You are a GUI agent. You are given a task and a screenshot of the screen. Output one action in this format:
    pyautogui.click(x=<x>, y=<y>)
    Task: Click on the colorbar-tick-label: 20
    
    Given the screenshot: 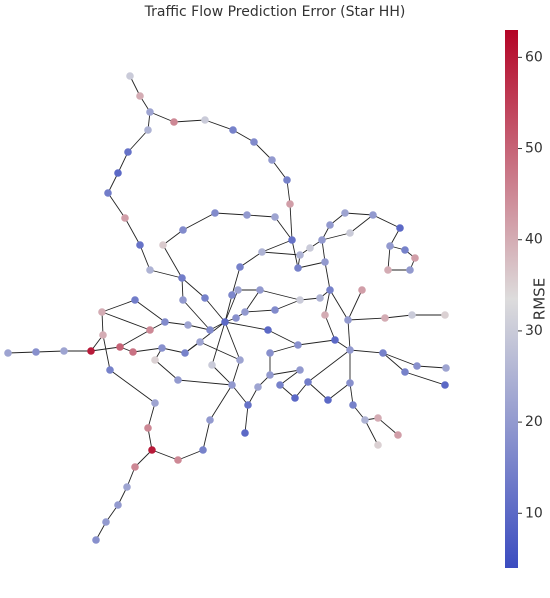 What is the action you would take?
    pyautogui.click(x=534, y=422)
    